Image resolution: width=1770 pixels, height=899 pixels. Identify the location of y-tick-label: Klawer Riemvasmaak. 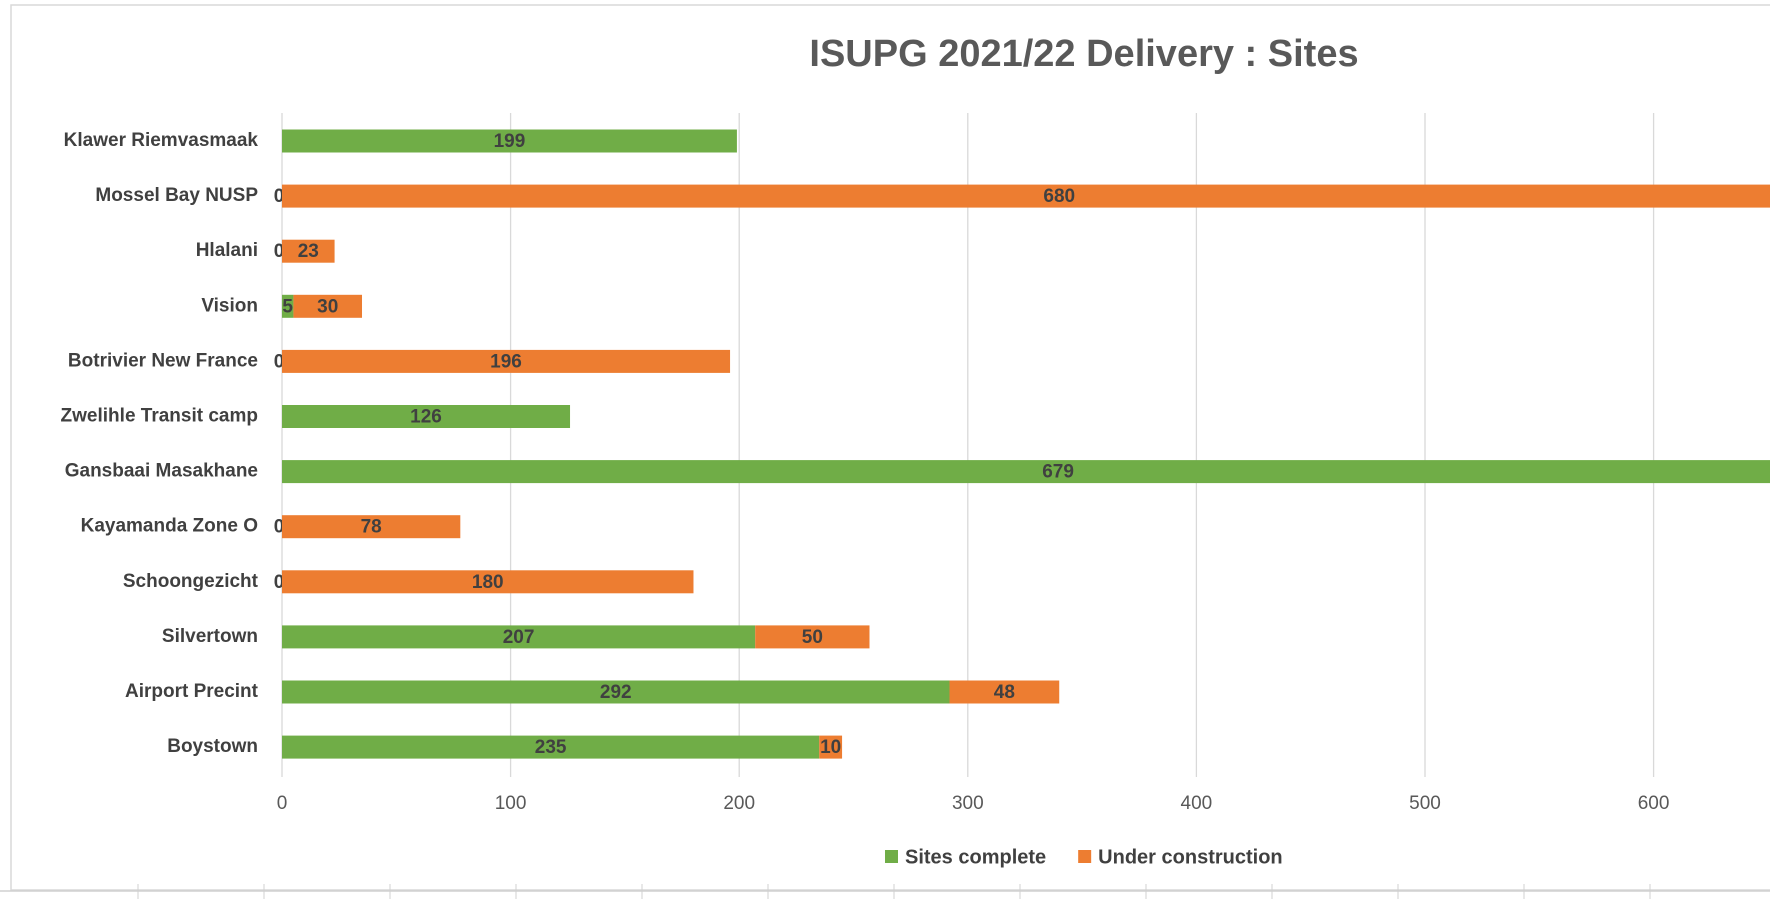
(161, 140).